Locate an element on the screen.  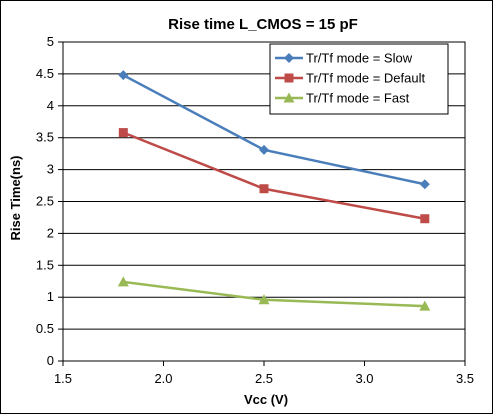
y-axis-title: Rise Time(ns) is located at coordinates (15, 197).